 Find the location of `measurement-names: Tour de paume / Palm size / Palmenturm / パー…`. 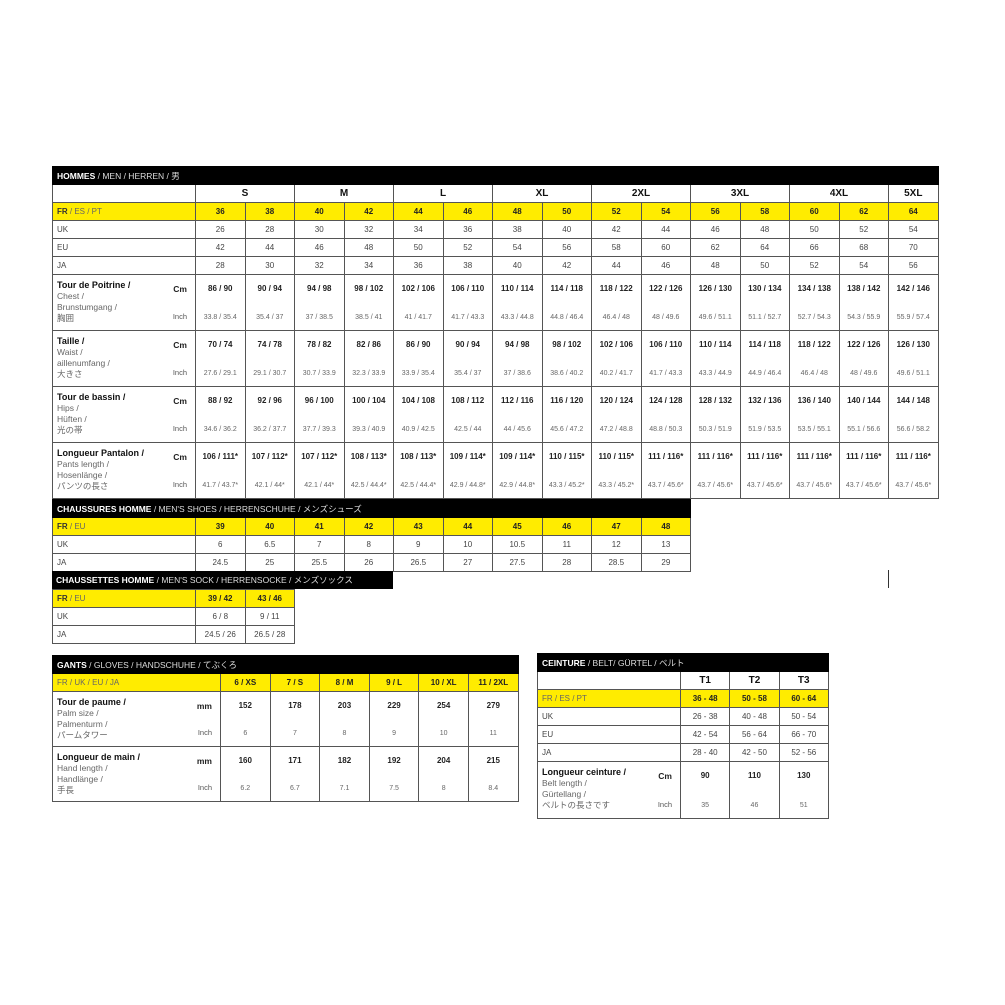

measurement-names: Tour de paume / Palm size / Palmenturm / パー… is located at coordinates (91, 719).